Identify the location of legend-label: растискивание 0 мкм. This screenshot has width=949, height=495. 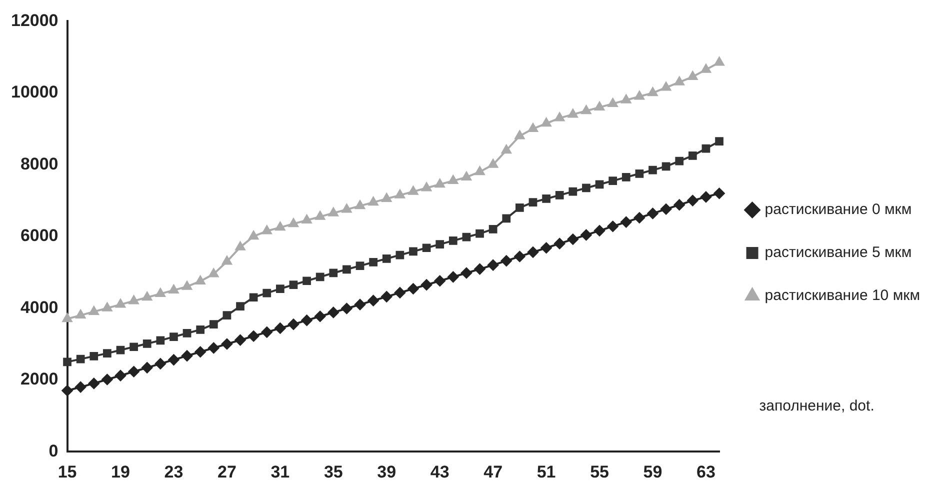
(838, 209).